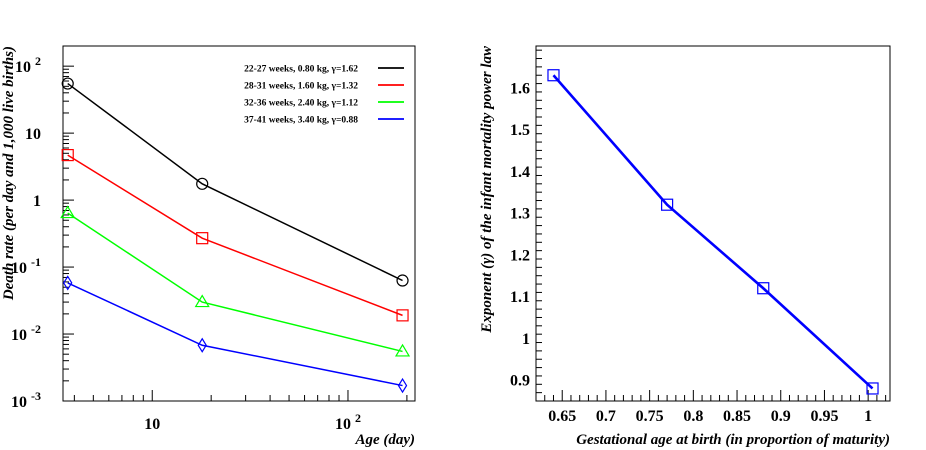 The width and height of the screenshot is (926, 450). What do you see at coordinates (737, 416) in the screenshot?
I see `x-tick-label: 0.85` at bounding box center [737, 416].